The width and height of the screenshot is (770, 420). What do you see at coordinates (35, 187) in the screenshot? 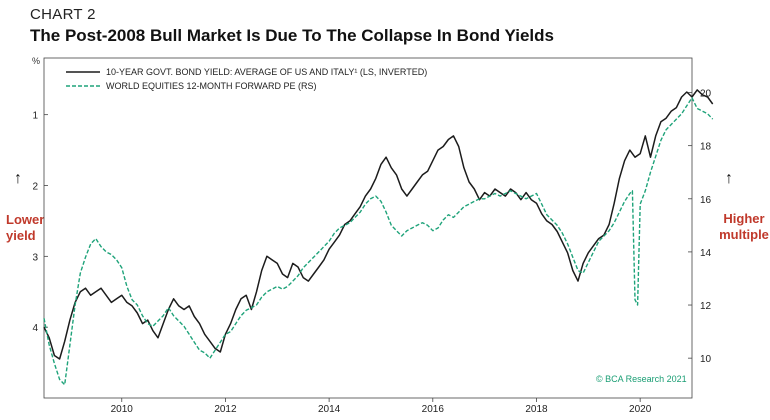
I see `y-left-tick-label: 2` at bounding box center [35, 187].